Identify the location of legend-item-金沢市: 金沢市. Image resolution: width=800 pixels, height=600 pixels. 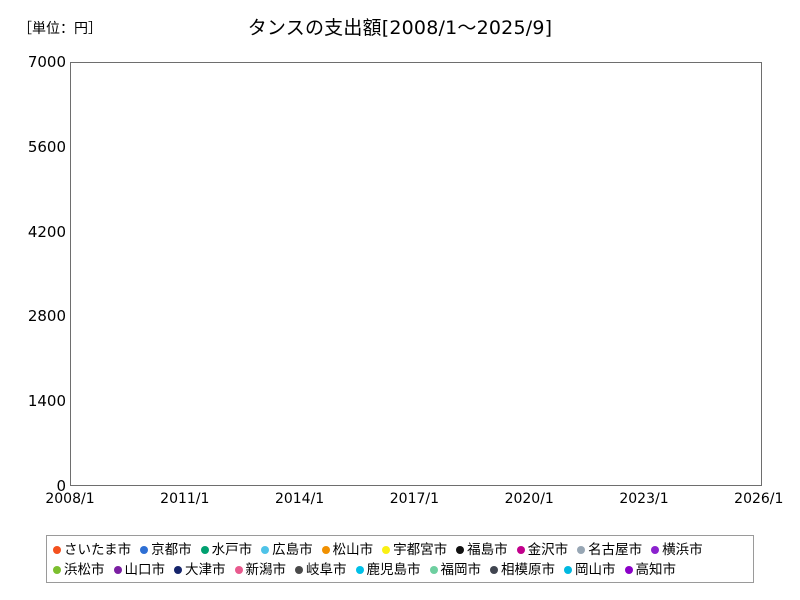
(542, 549).